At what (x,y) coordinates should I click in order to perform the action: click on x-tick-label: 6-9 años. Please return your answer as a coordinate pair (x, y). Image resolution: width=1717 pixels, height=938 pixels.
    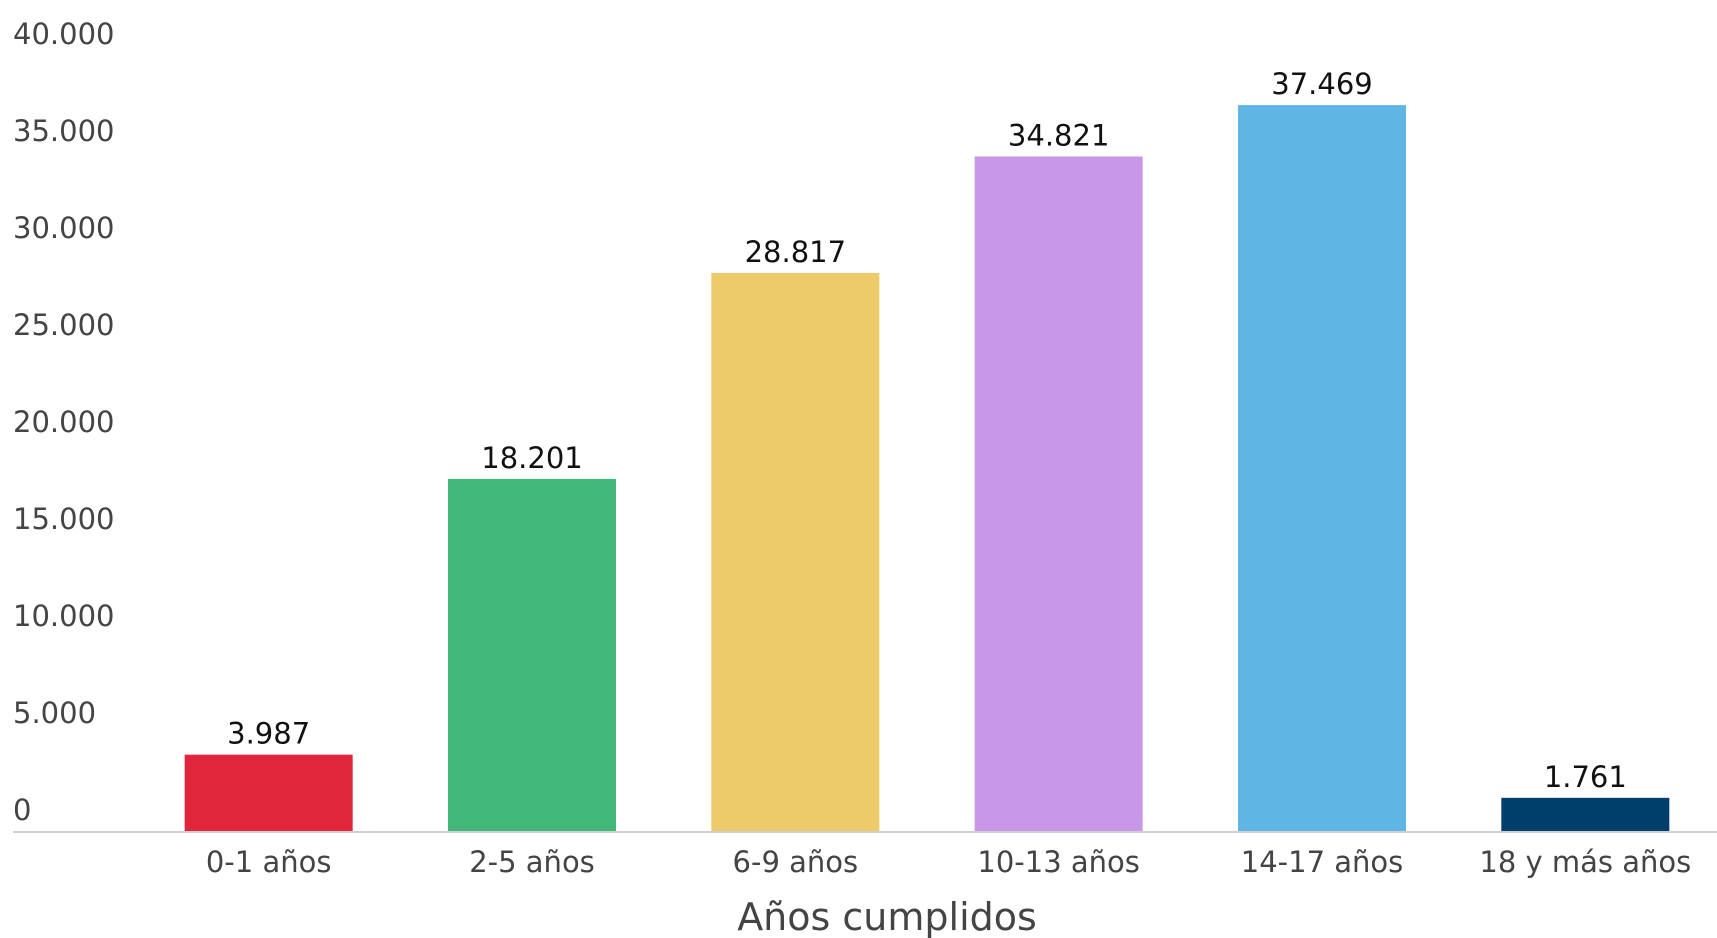
    Looking at the image, I should click on (796, 862).